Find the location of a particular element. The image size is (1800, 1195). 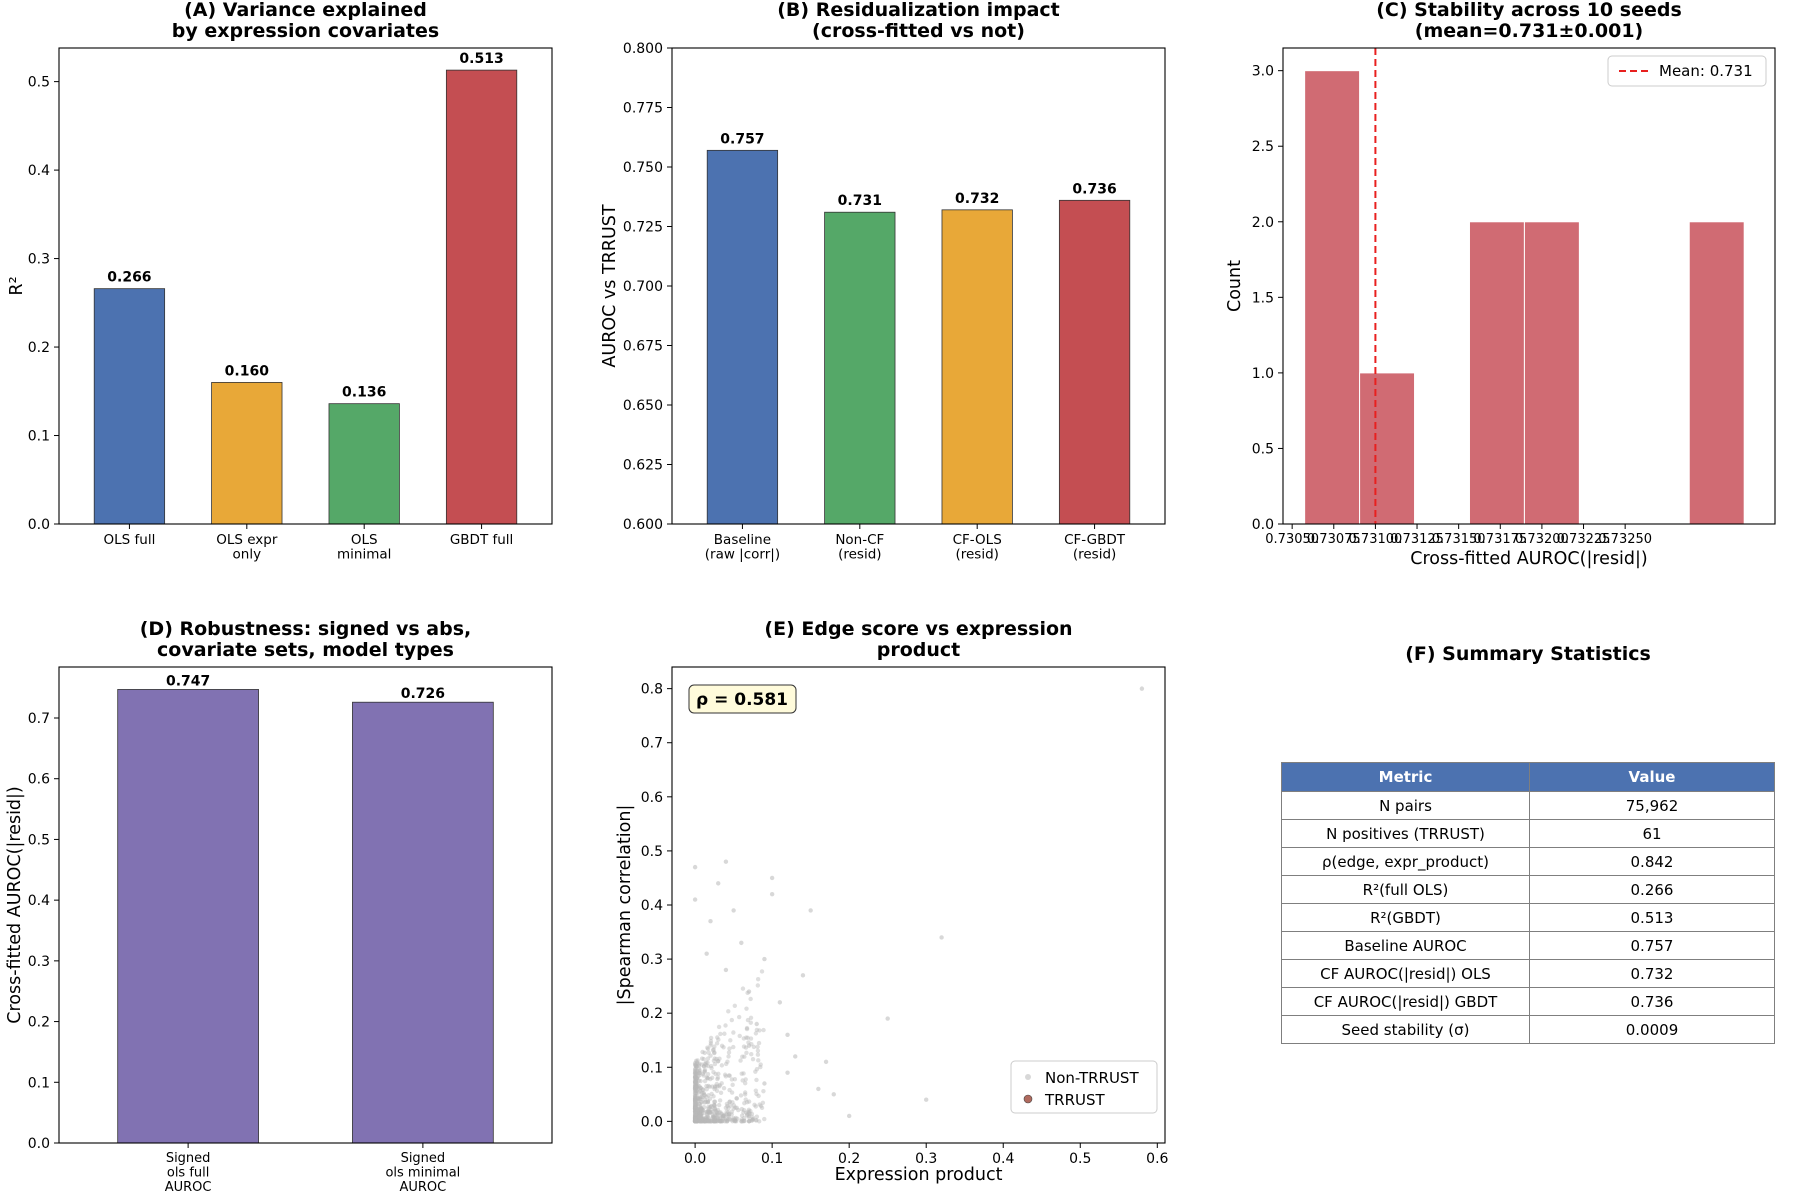

legend-marker-non-trrust is located at coordinates (1028, 1077).